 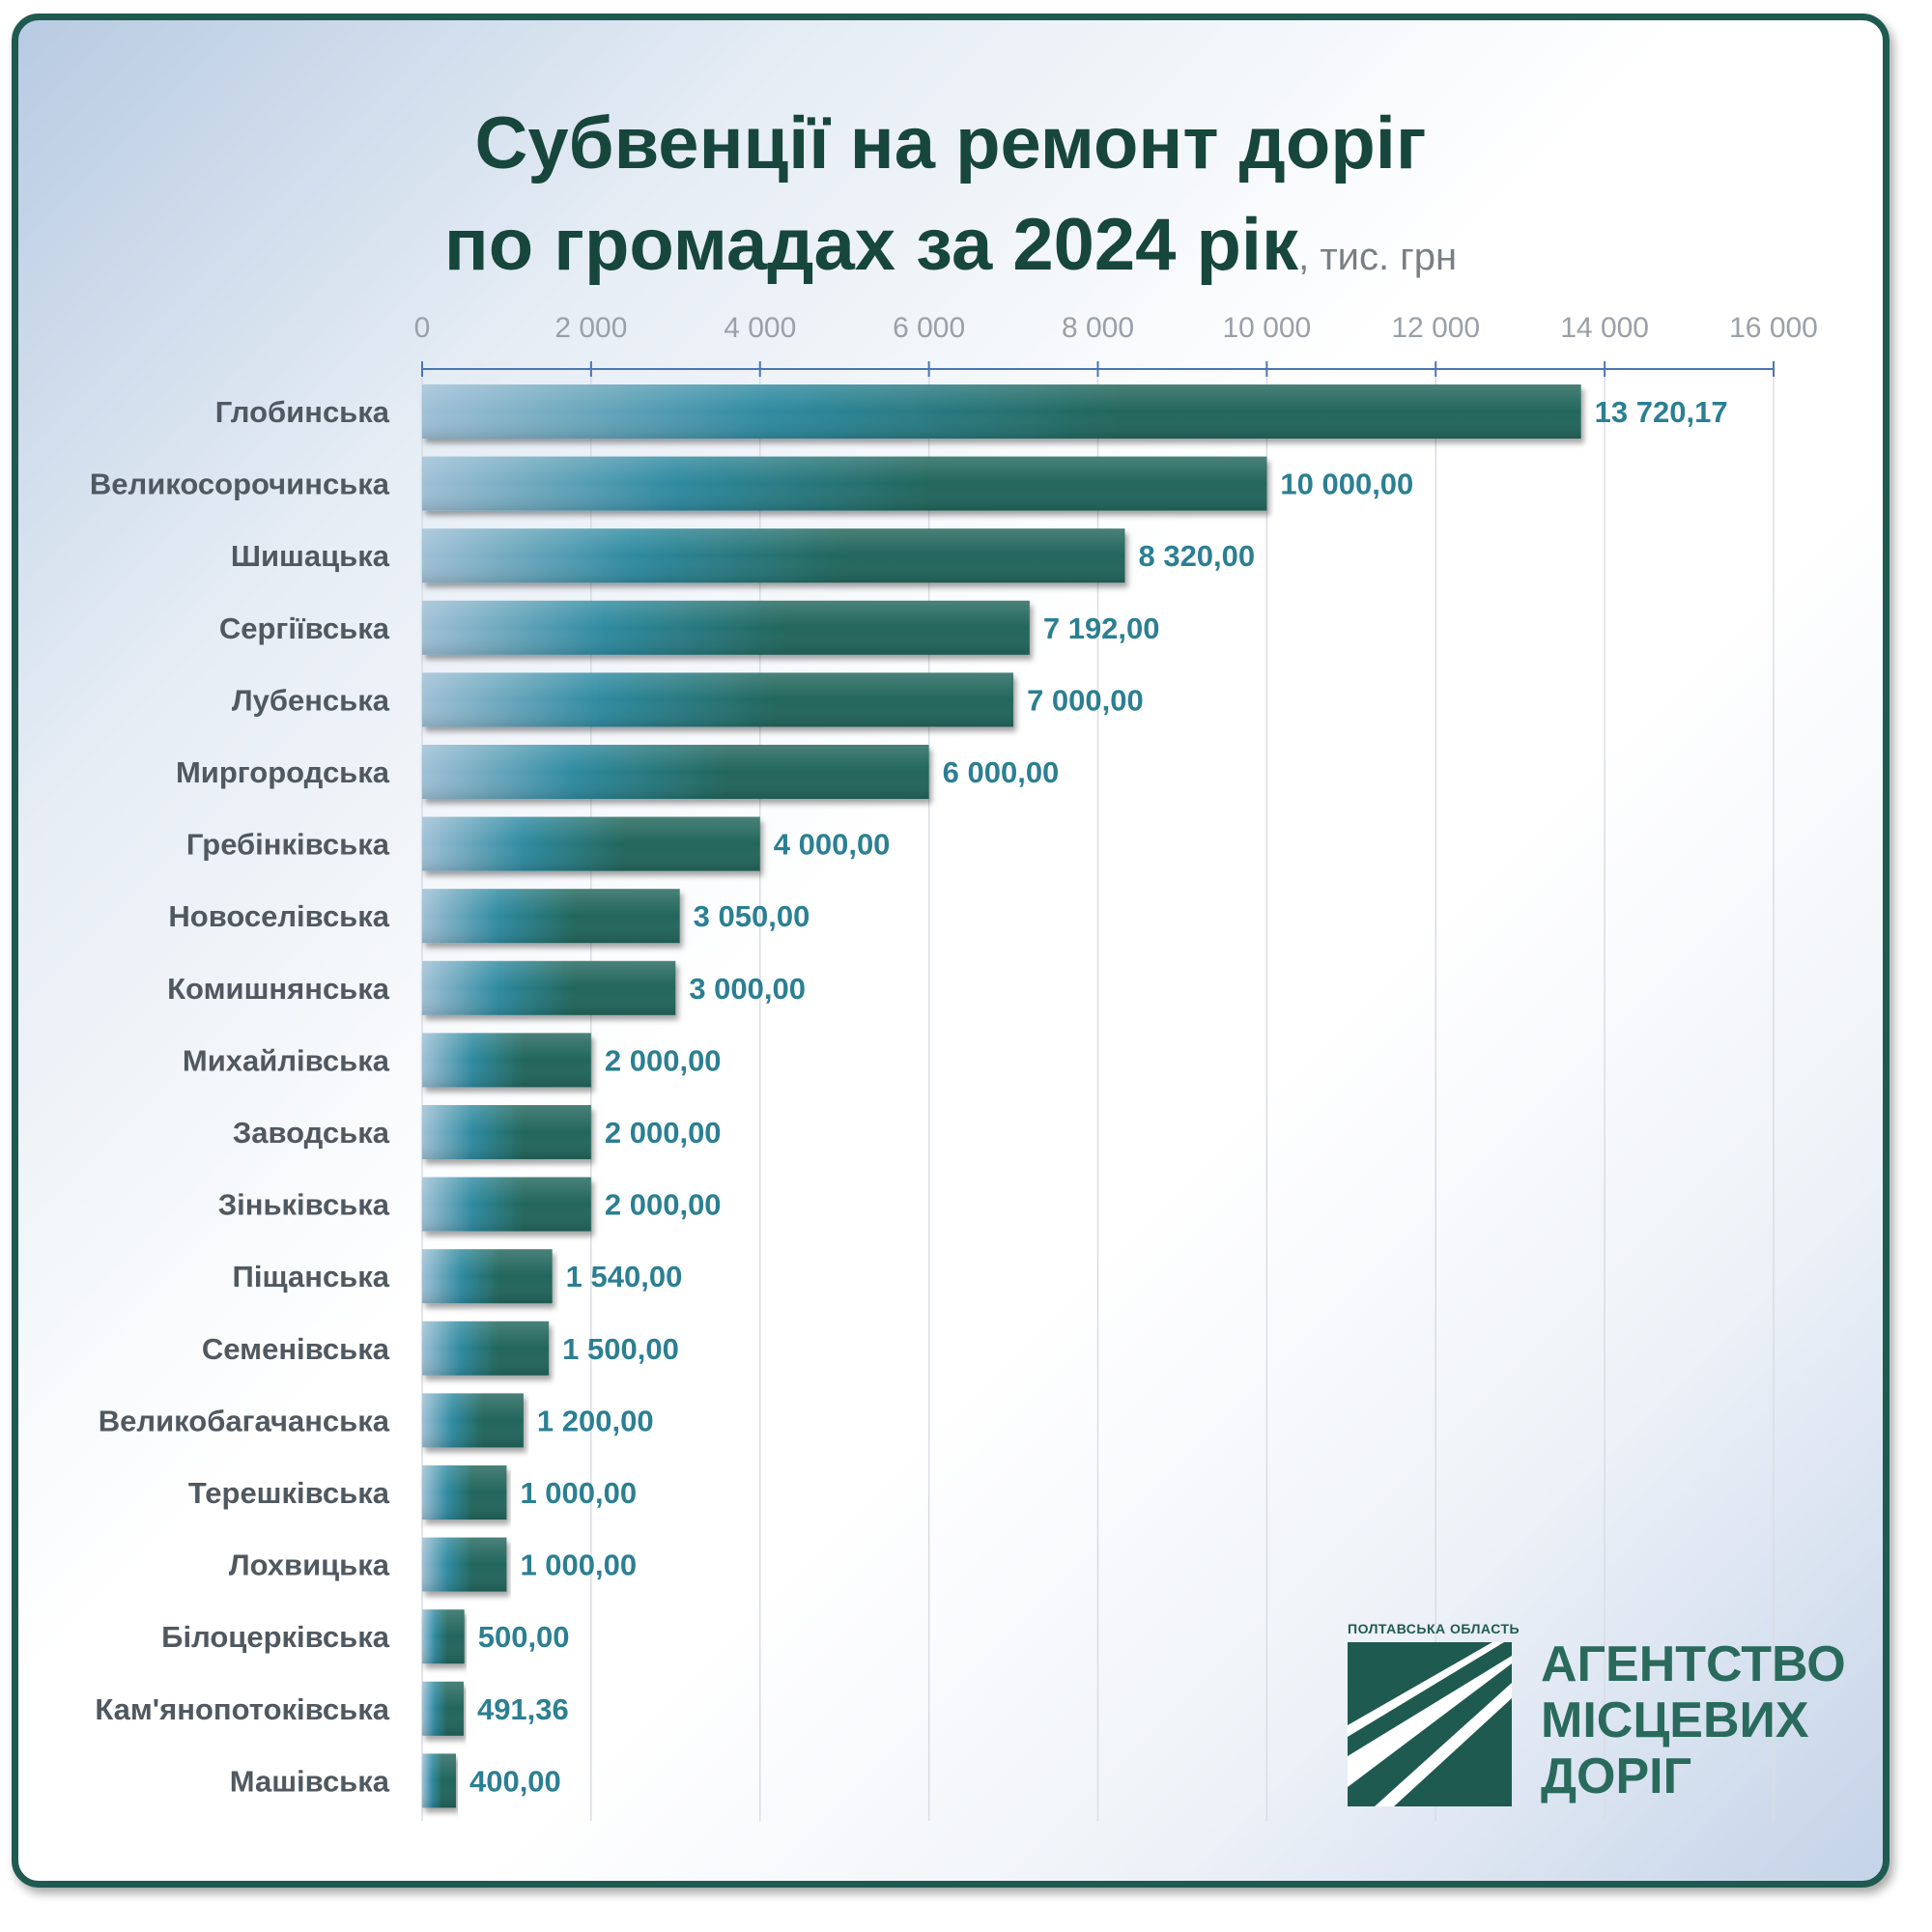 I want to click on value-label: 500,00, so click(x=524, y=1637).